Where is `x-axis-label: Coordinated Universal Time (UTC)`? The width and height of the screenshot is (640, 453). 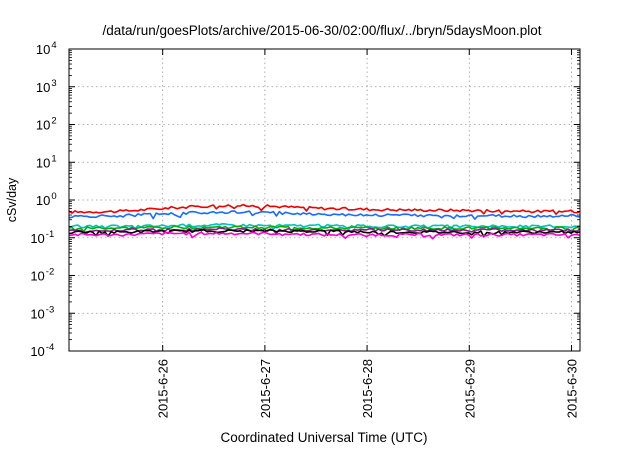
x-axis-label: Coordinated Universal Time (UTC) is located at coordinates (323, 437).